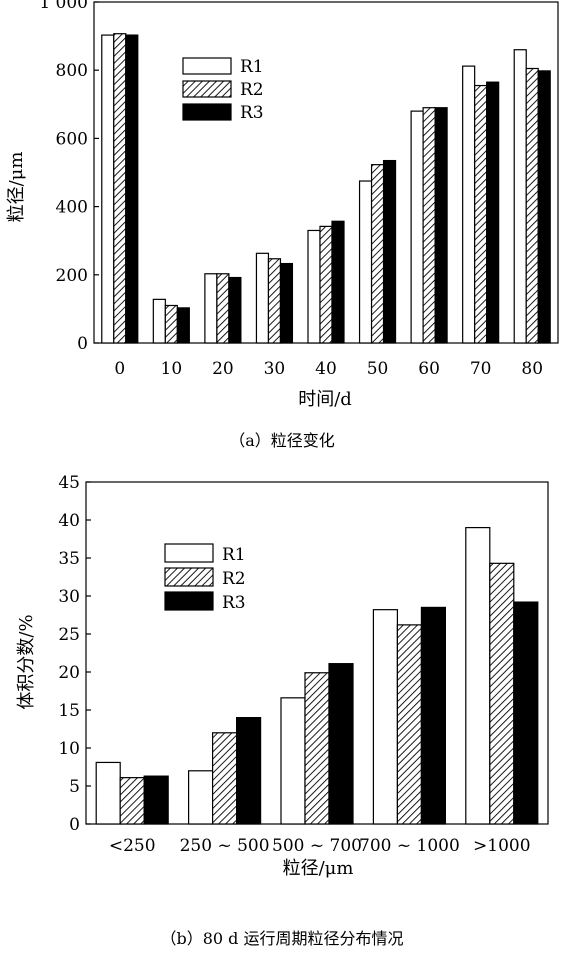 The image size is (564, 954). Describe the element at coordinates (119, 369) in the screenshot. I see `x-tick-label: 0` at that location.